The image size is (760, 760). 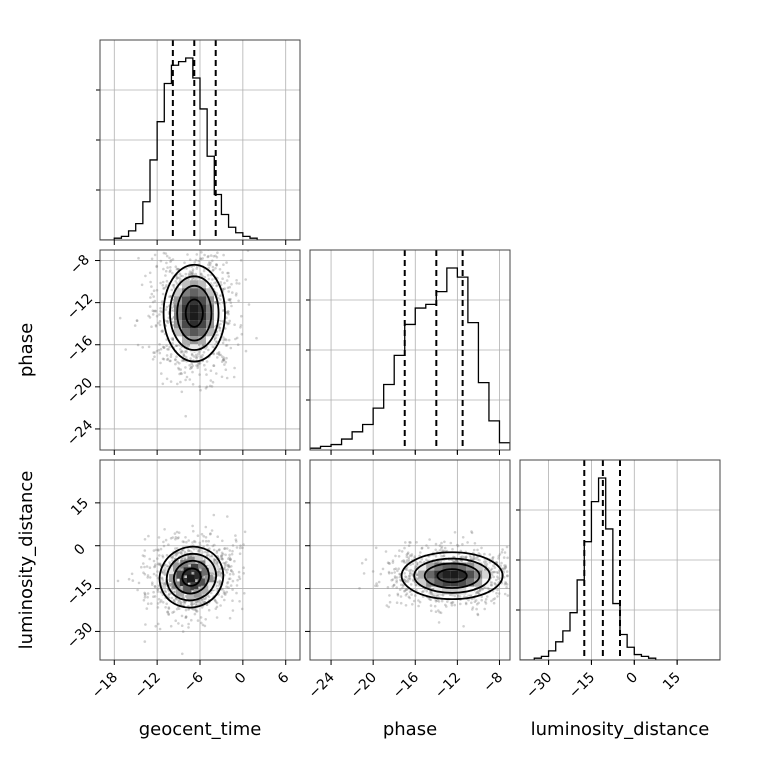 What do you see at coordinates (241, 679) in the screenshot?
I see `x-tick-label: 0` at bounding box center [241, 679].